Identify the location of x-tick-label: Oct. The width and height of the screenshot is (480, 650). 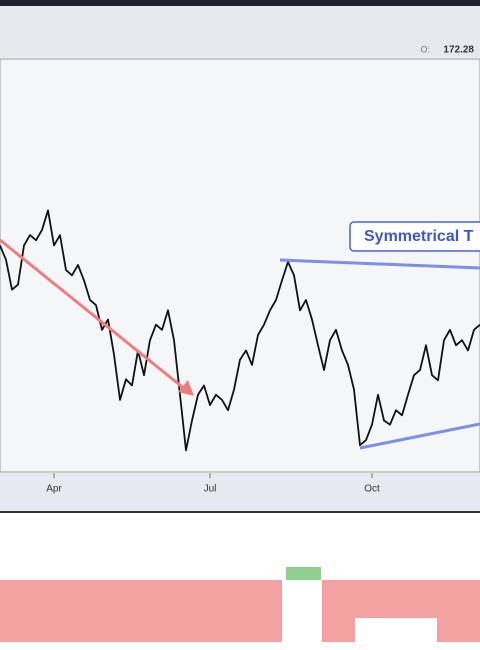
(372, 489).